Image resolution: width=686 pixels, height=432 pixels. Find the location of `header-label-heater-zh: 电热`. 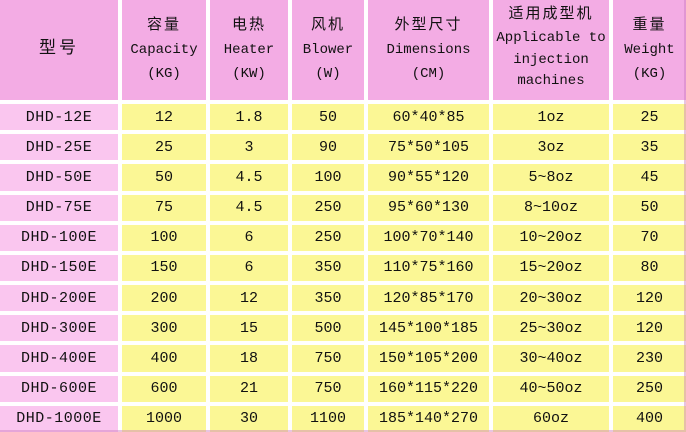

header-label-heater-zh: 电热 is located at coordinates (248, 26).